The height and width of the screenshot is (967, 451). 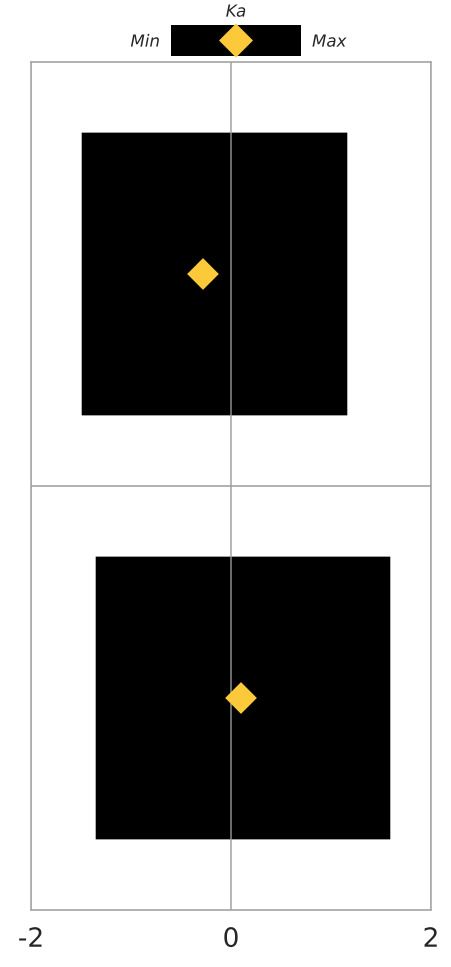 What do you see at coordinates (329, 40) in the screenshot?
I see `text: Max` at bounding box center [329, 40].